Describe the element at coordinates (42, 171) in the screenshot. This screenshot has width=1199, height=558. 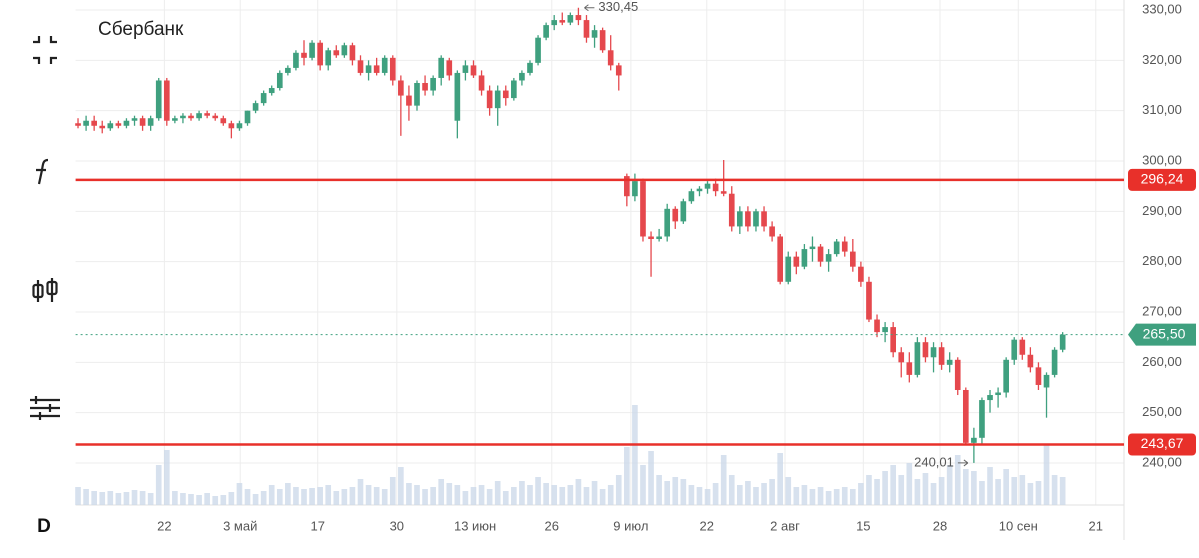
I see `indicator-icon` at that location.